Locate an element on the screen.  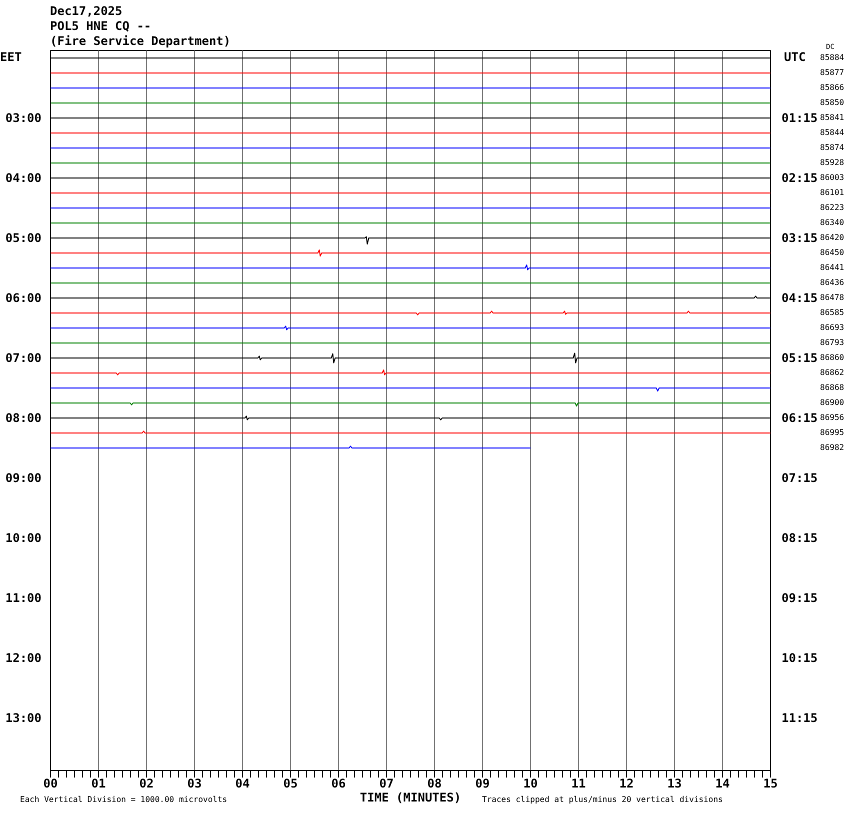
text: 86436 is located at coordinates (832, 282).